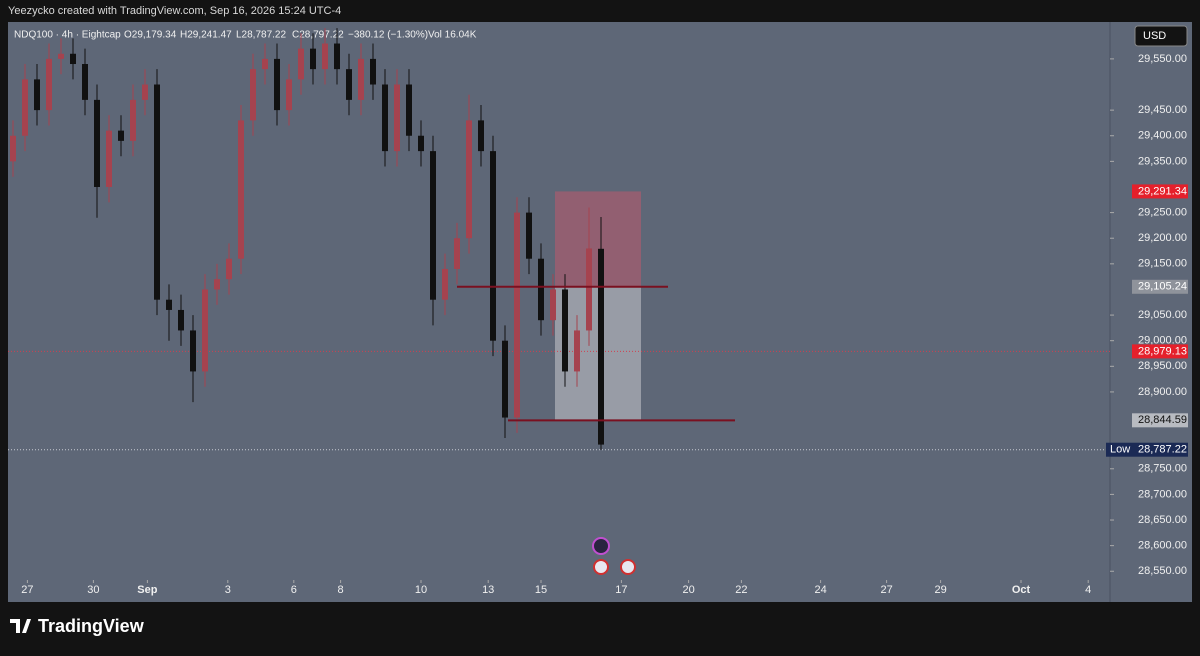 Image resolution: width=1200 pixels, height=656 pixels. I want to click on y-tick-label: 28,950.00, so click(1162, 366).